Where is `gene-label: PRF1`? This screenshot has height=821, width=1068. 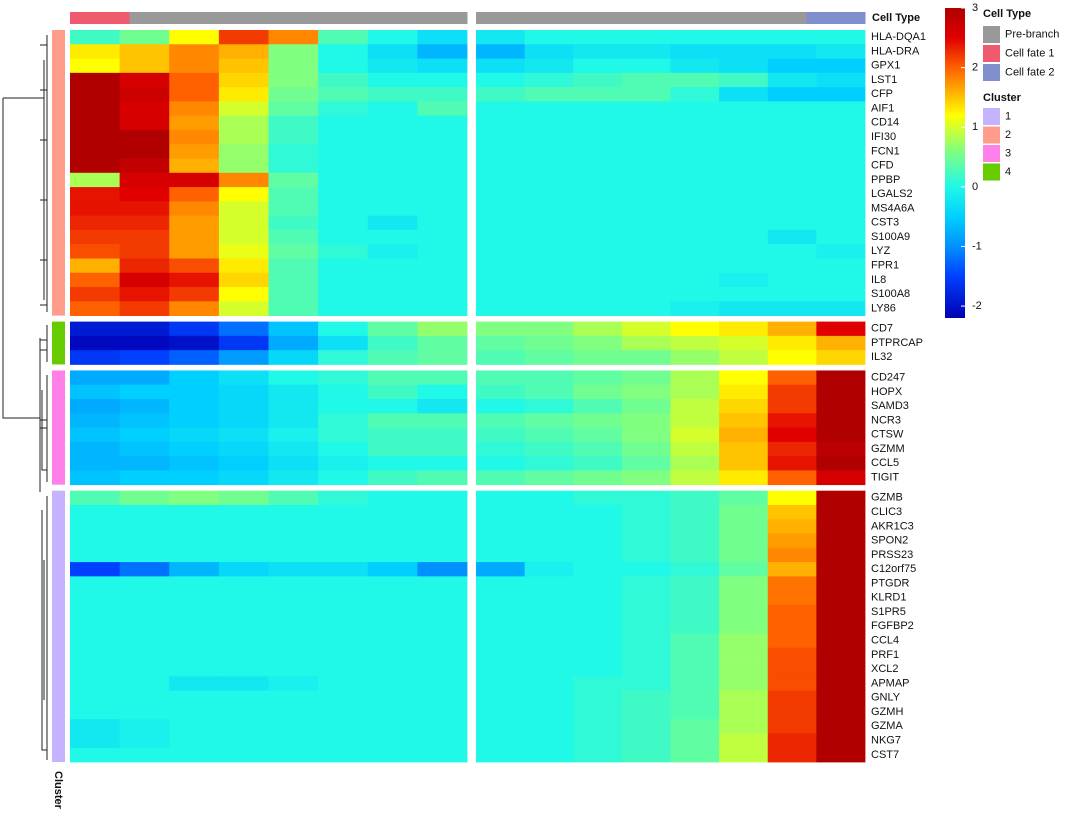
gene-label: PRF1 is located at coordinates (885, 655).